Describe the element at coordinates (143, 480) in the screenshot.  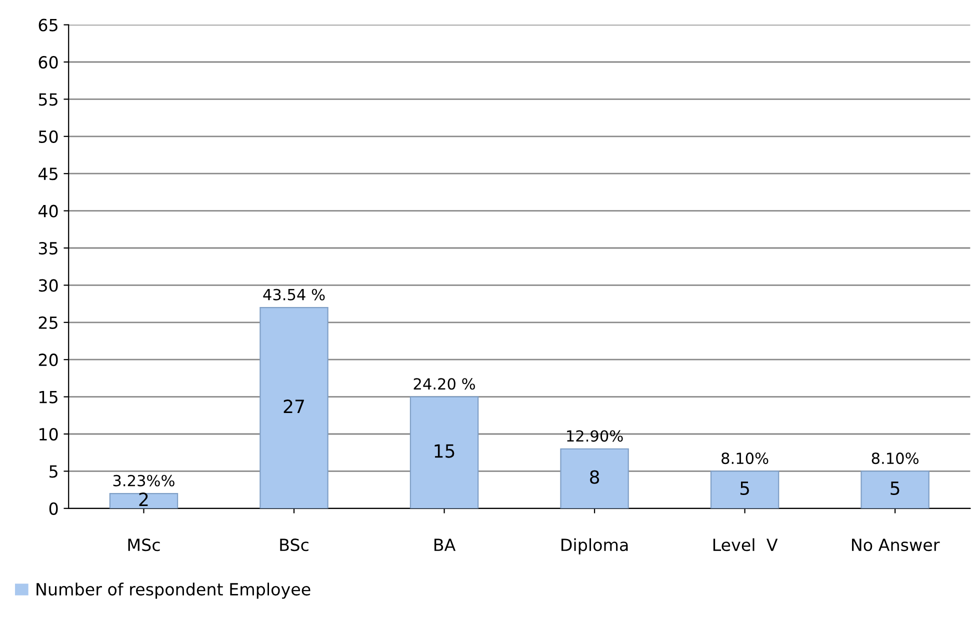
I see `annotation: 3.23%%` at that location.